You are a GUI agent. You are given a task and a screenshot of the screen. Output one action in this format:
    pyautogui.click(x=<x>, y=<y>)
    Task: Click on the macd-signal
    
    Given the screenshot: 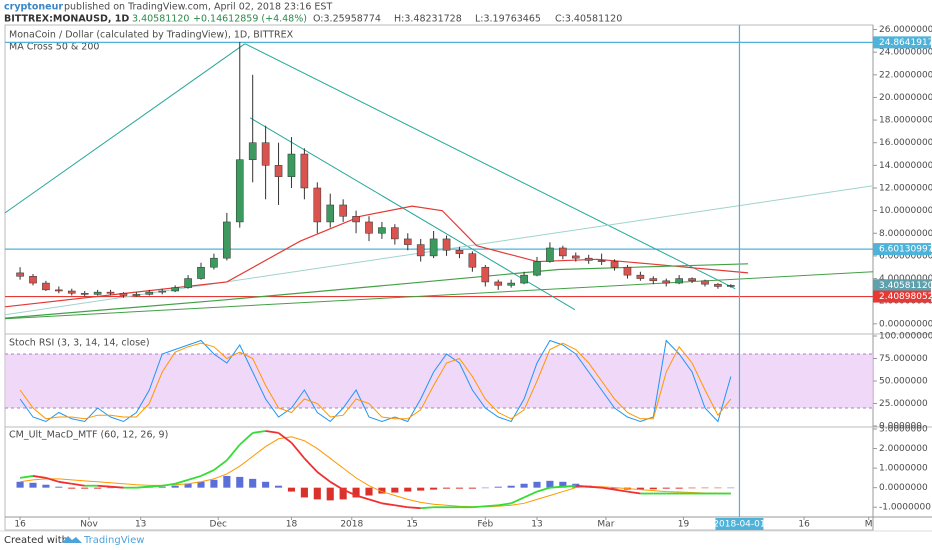 What is the action you would take?
    pyautogui.click(x=375, y=472)
    